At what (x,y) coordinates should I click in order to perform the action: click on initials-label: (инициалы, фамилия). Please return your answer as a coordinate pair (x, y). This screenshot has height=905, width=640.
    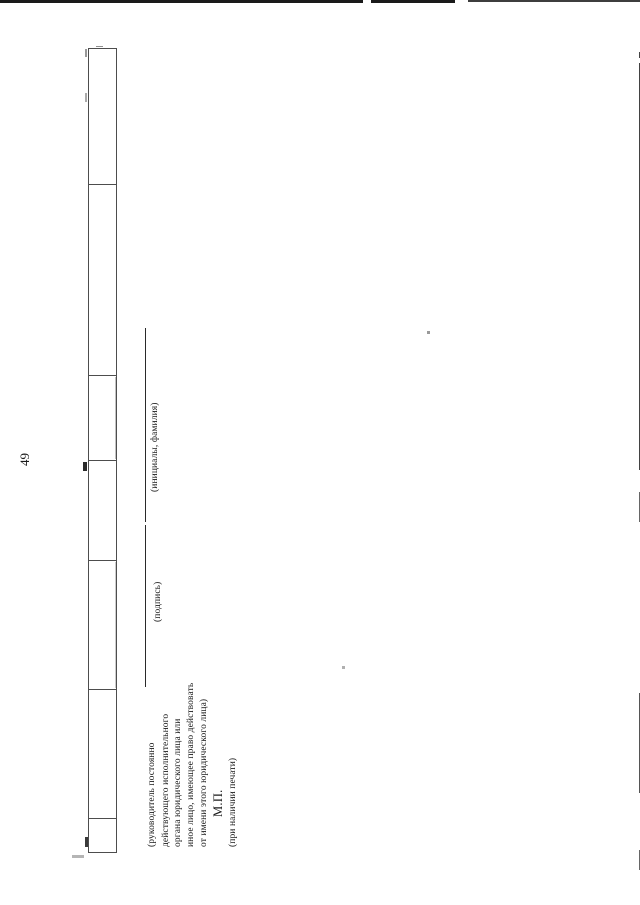
    Looking at the image, I should click on (154, 447).